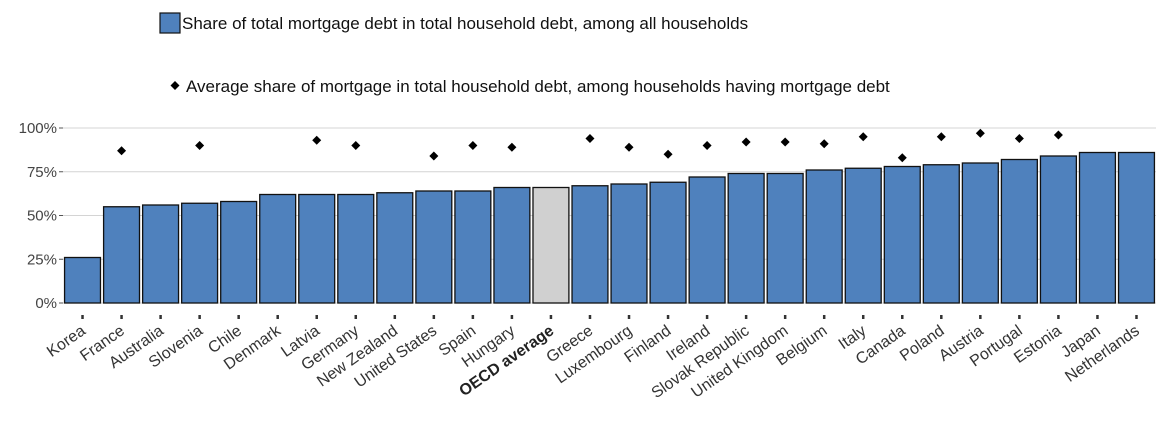  I want to click on y-axis: 0% 25% 50% 75% 100%, so click(41, 216).